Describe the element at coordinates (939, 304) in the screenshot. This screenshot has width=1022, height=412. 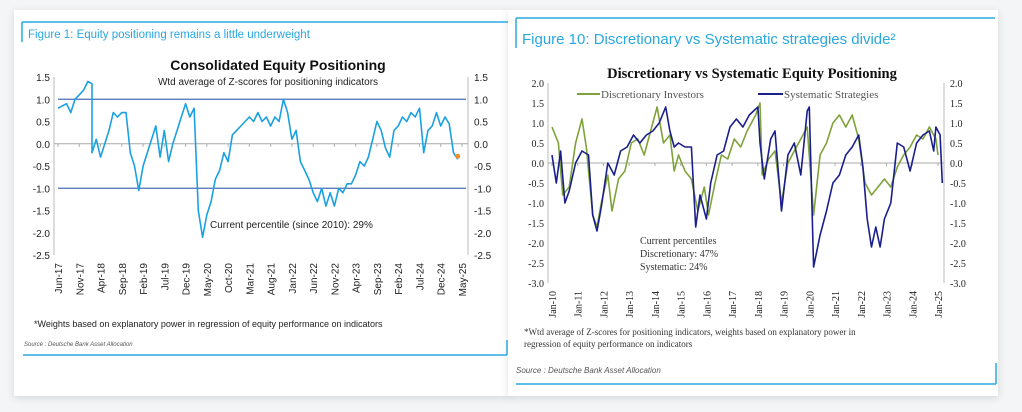
I see `x-tick-label: Jan-25` at that location.